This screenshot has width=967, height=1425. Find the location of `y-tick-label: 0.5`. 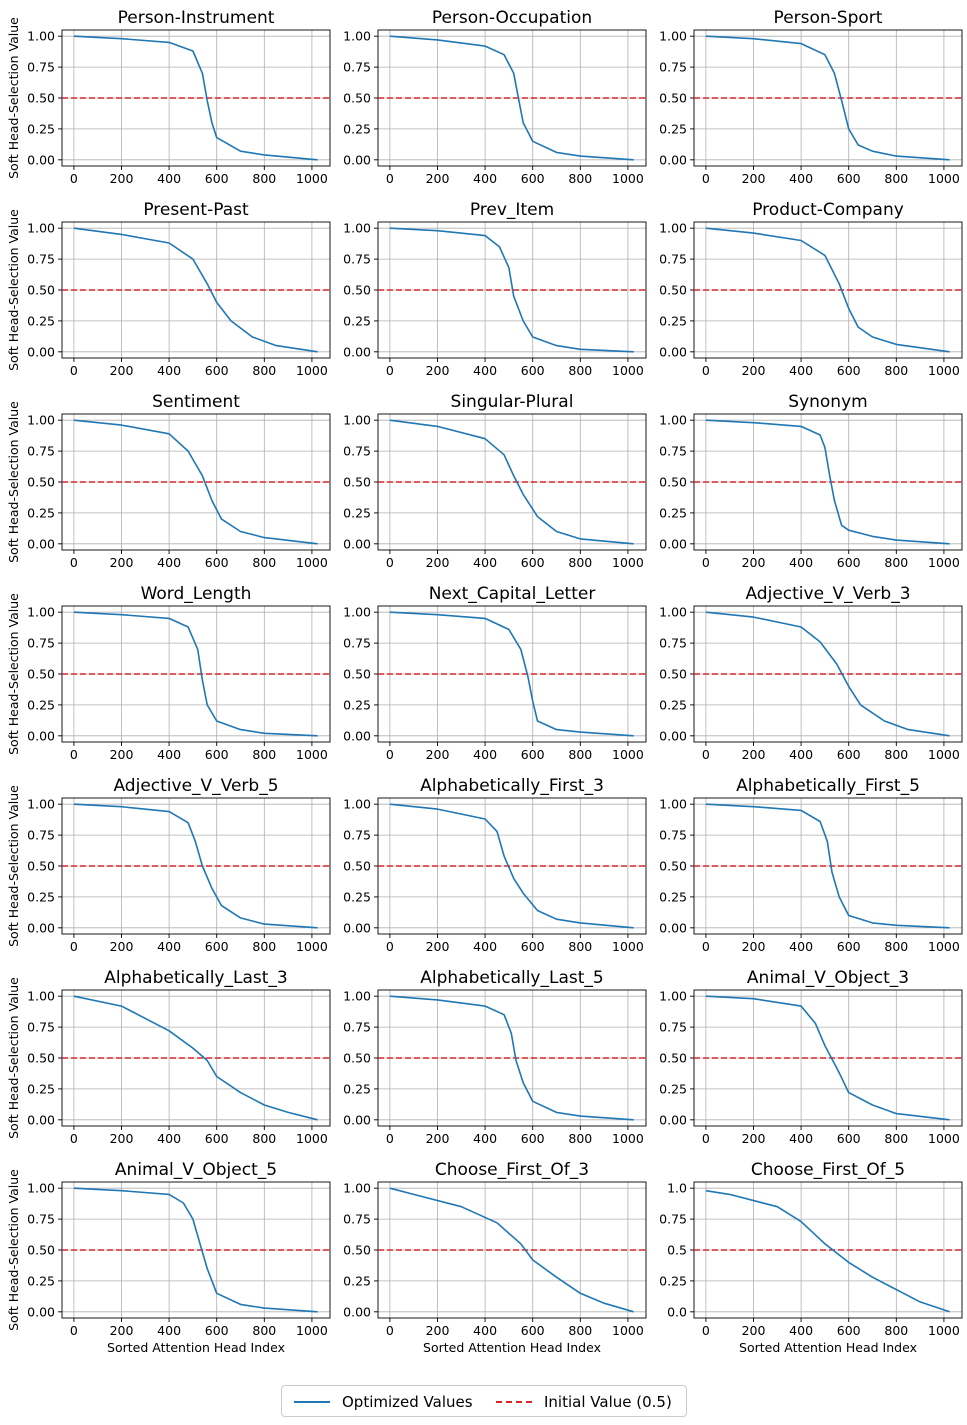

y-tick-label: 0.5 is located at coordinates (677, 1250).